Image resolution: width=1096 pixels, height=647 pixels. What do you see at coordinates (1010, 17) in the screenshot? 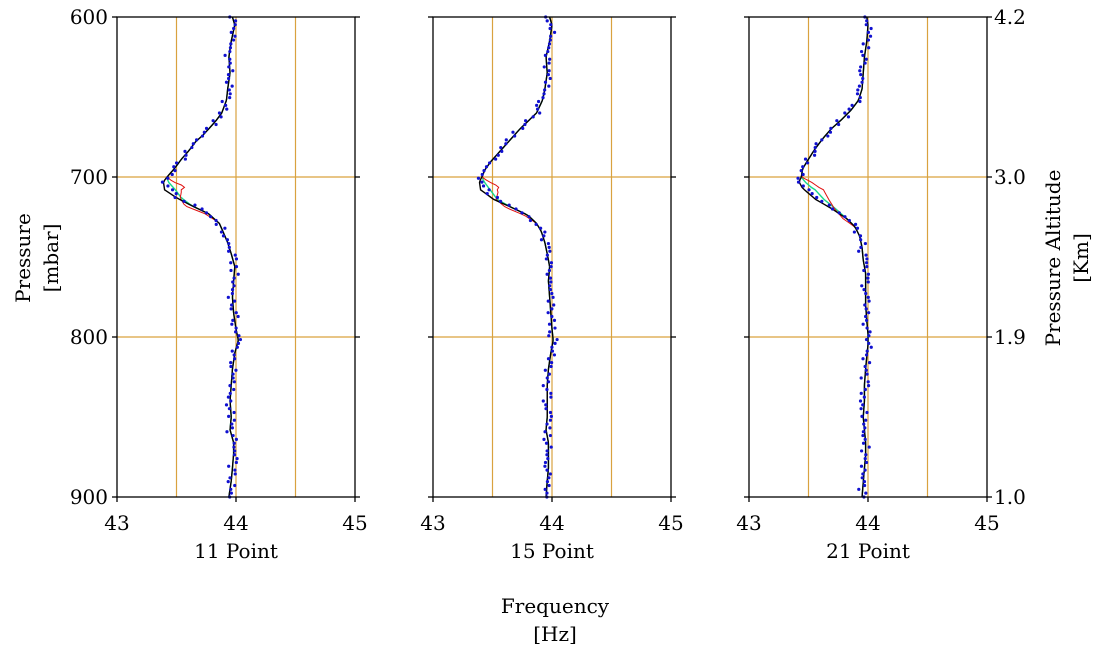
I see `right-y-tick-label: 4.2` at bounding box center [1010, 17].